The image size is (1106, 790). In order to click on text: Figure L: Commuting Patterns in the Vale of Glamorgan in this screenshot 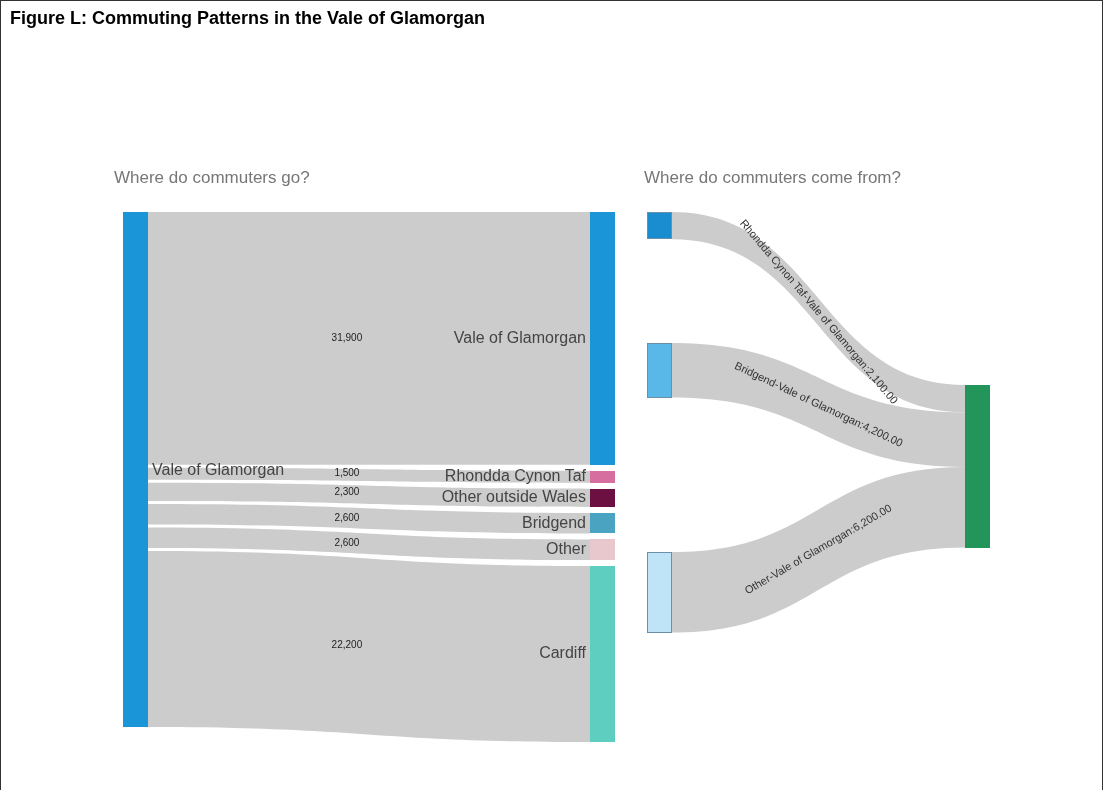, I will do `click(248, 18)`.